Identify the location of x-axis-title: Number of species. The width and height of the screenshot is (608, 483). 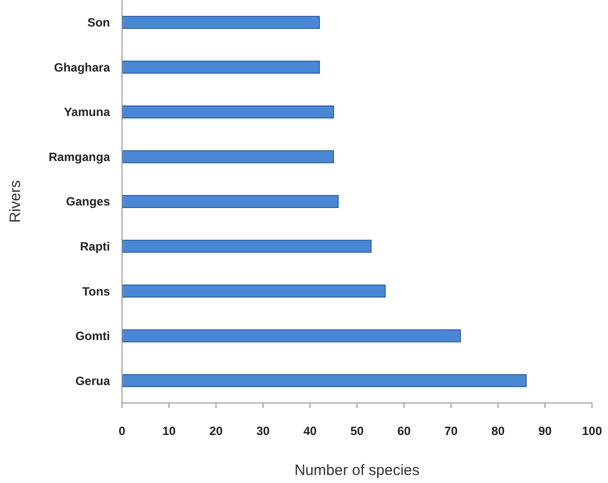
(357, 470).